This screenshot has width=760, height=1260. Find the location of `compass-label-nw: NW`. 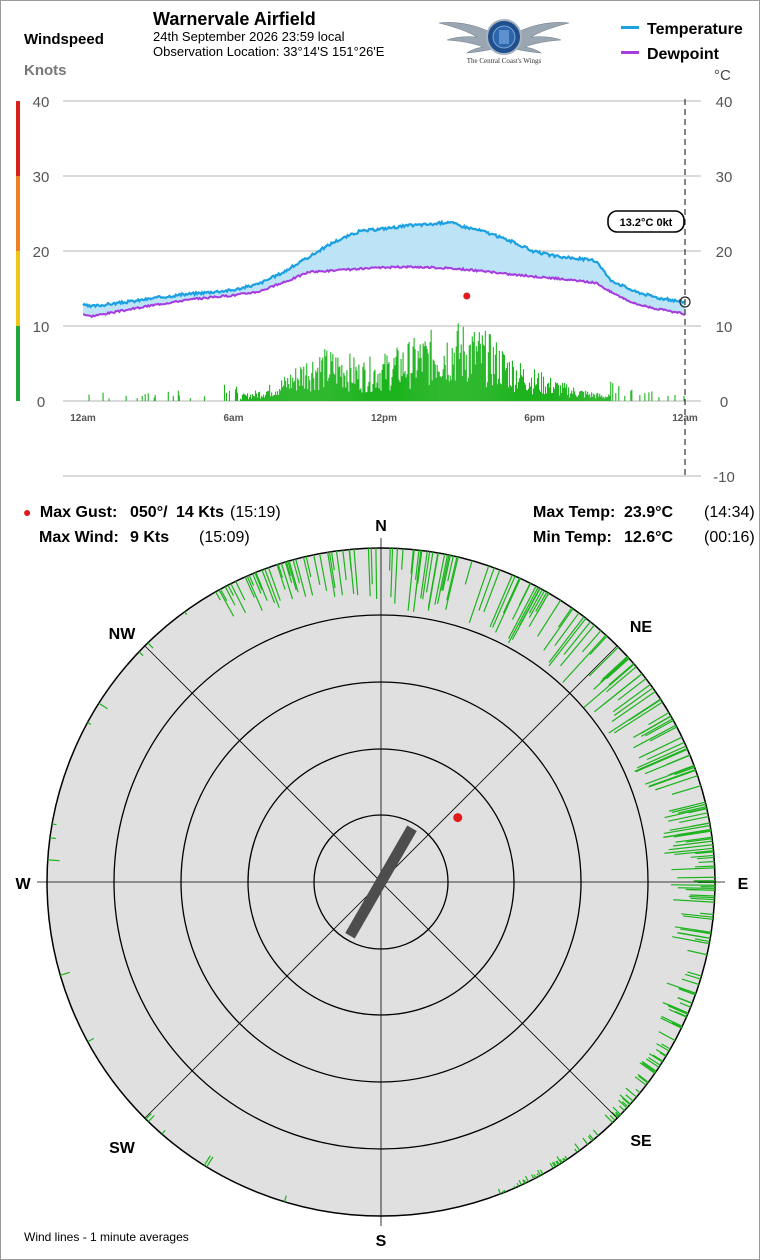

compass-label-nw: NW is located at coordinates (123, 634).